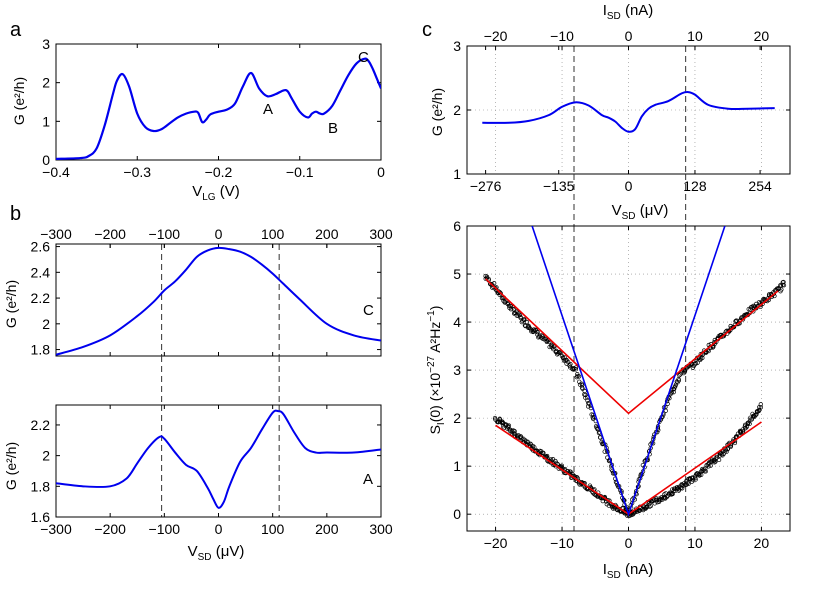  Describe the element at coordinates (56, 172) in the screenshot. I see `x-tick-label: −0.4` at that location.